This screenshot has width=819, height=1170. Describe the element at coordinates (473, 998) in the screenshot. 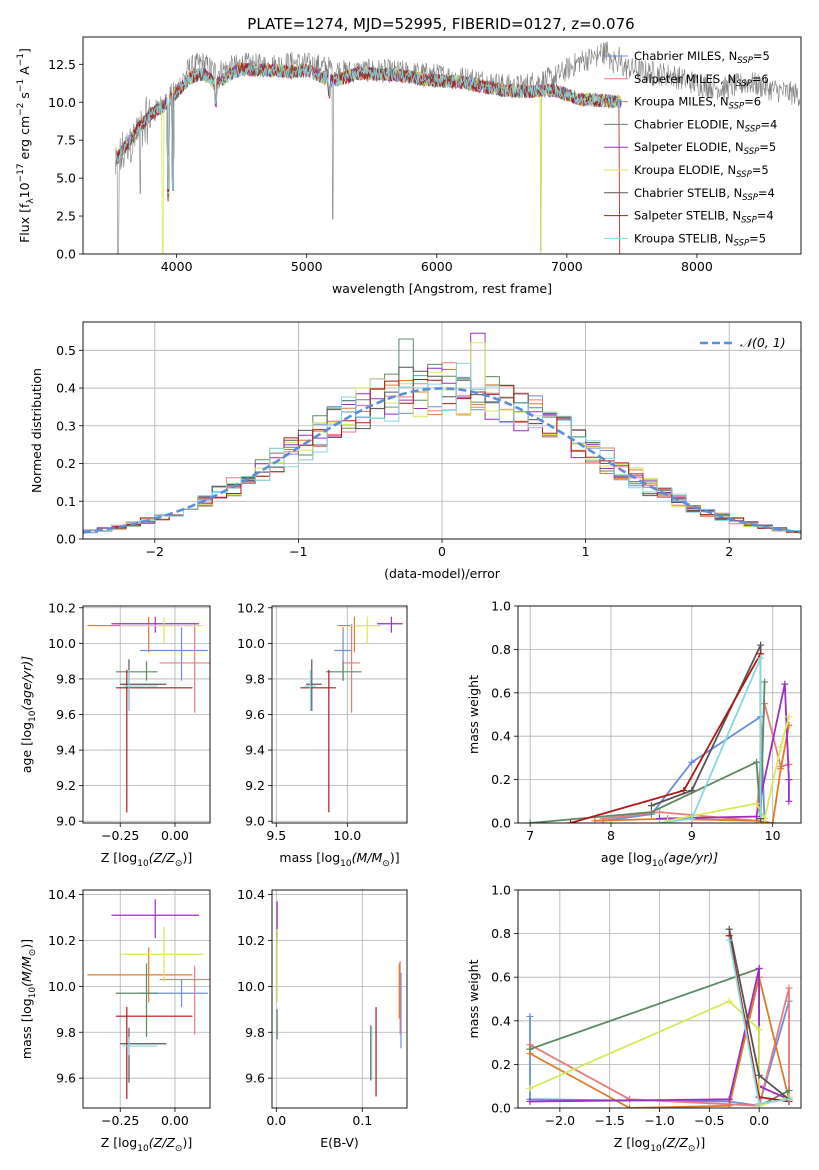

I see `y-axis-label: mass weight` at that location.